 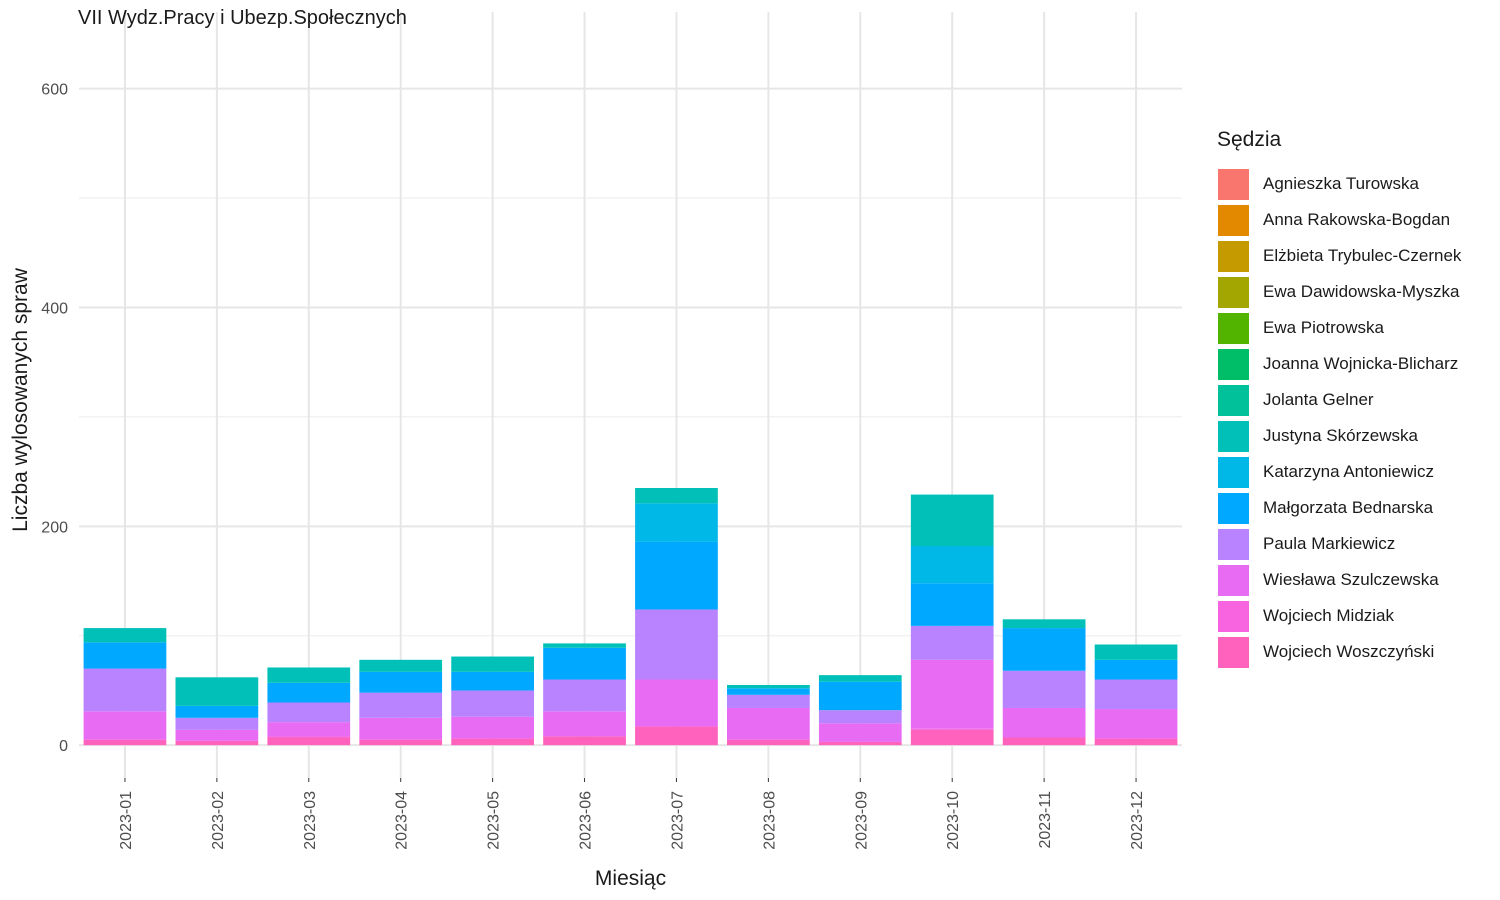 I want to click on legend-label: Katarzyna Antoniewicz, so click(x=1349, y=471).